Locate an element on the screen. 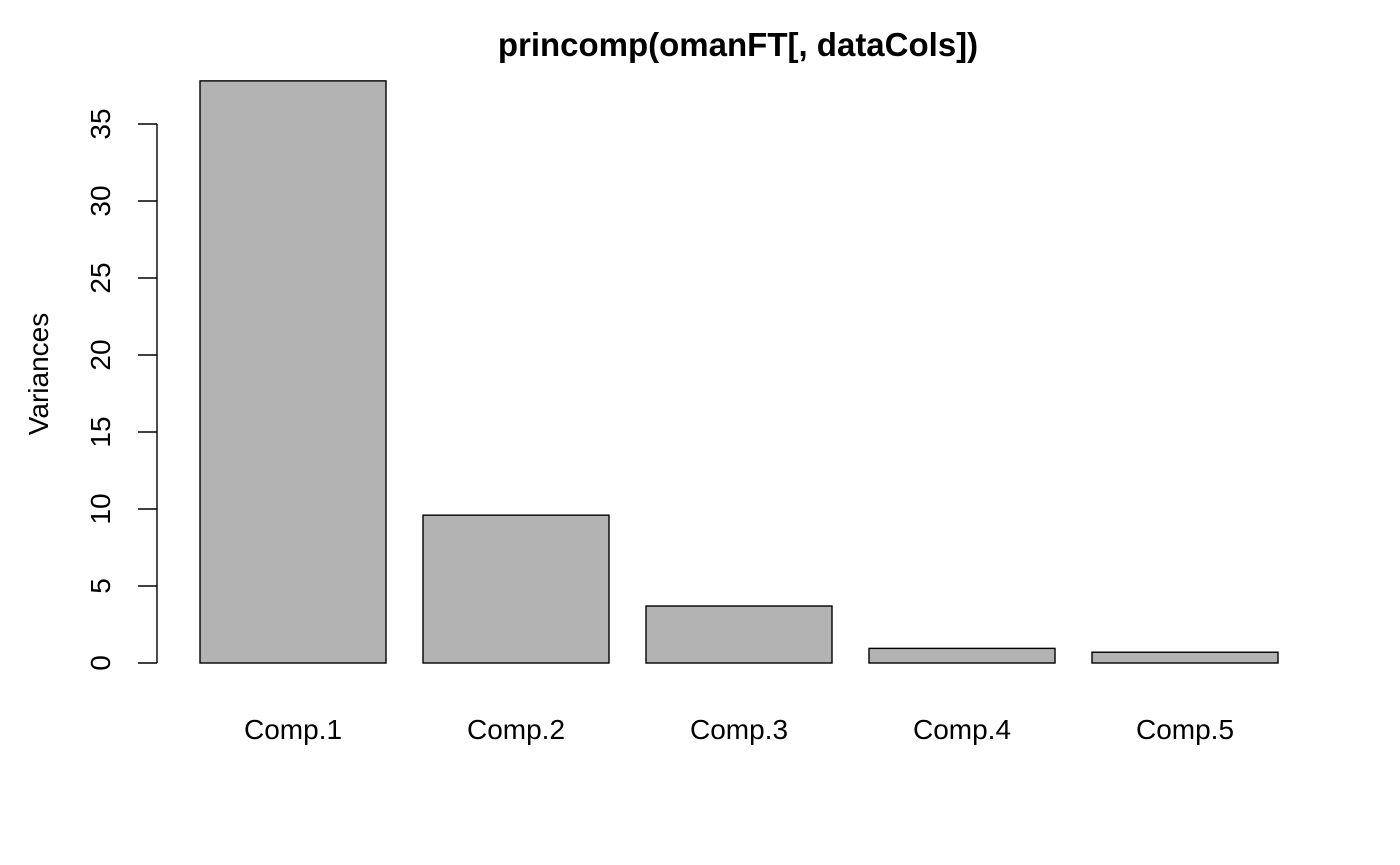 Image resolution: width=1400 pixels, height=865 pixels. category-labels: Comp.1 Comp.2 Comp.3 Comp.4 Comp.5 is located at coordinates (739, 729).